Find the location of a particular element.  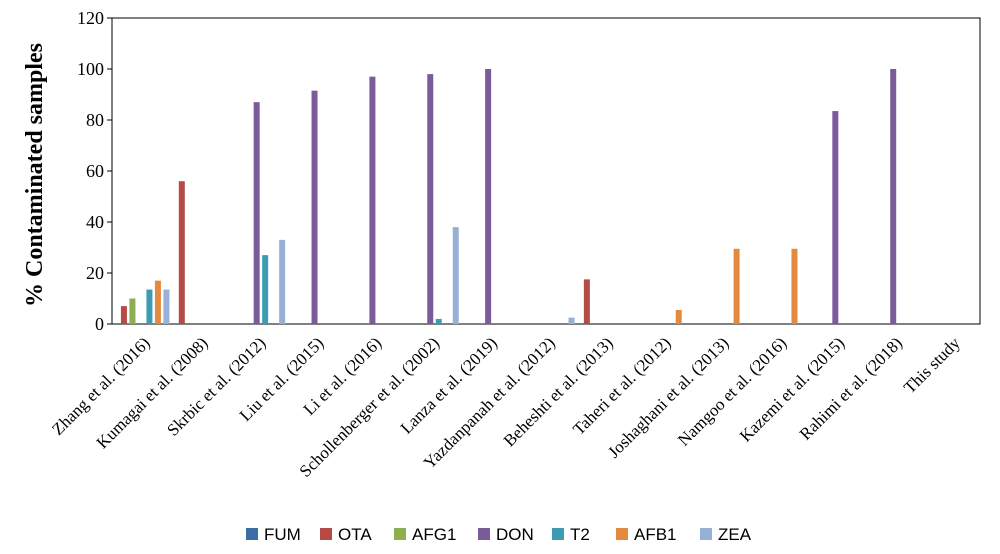

x-category-label: Zhang et al. (2016) is located at coordinates (101, 386).